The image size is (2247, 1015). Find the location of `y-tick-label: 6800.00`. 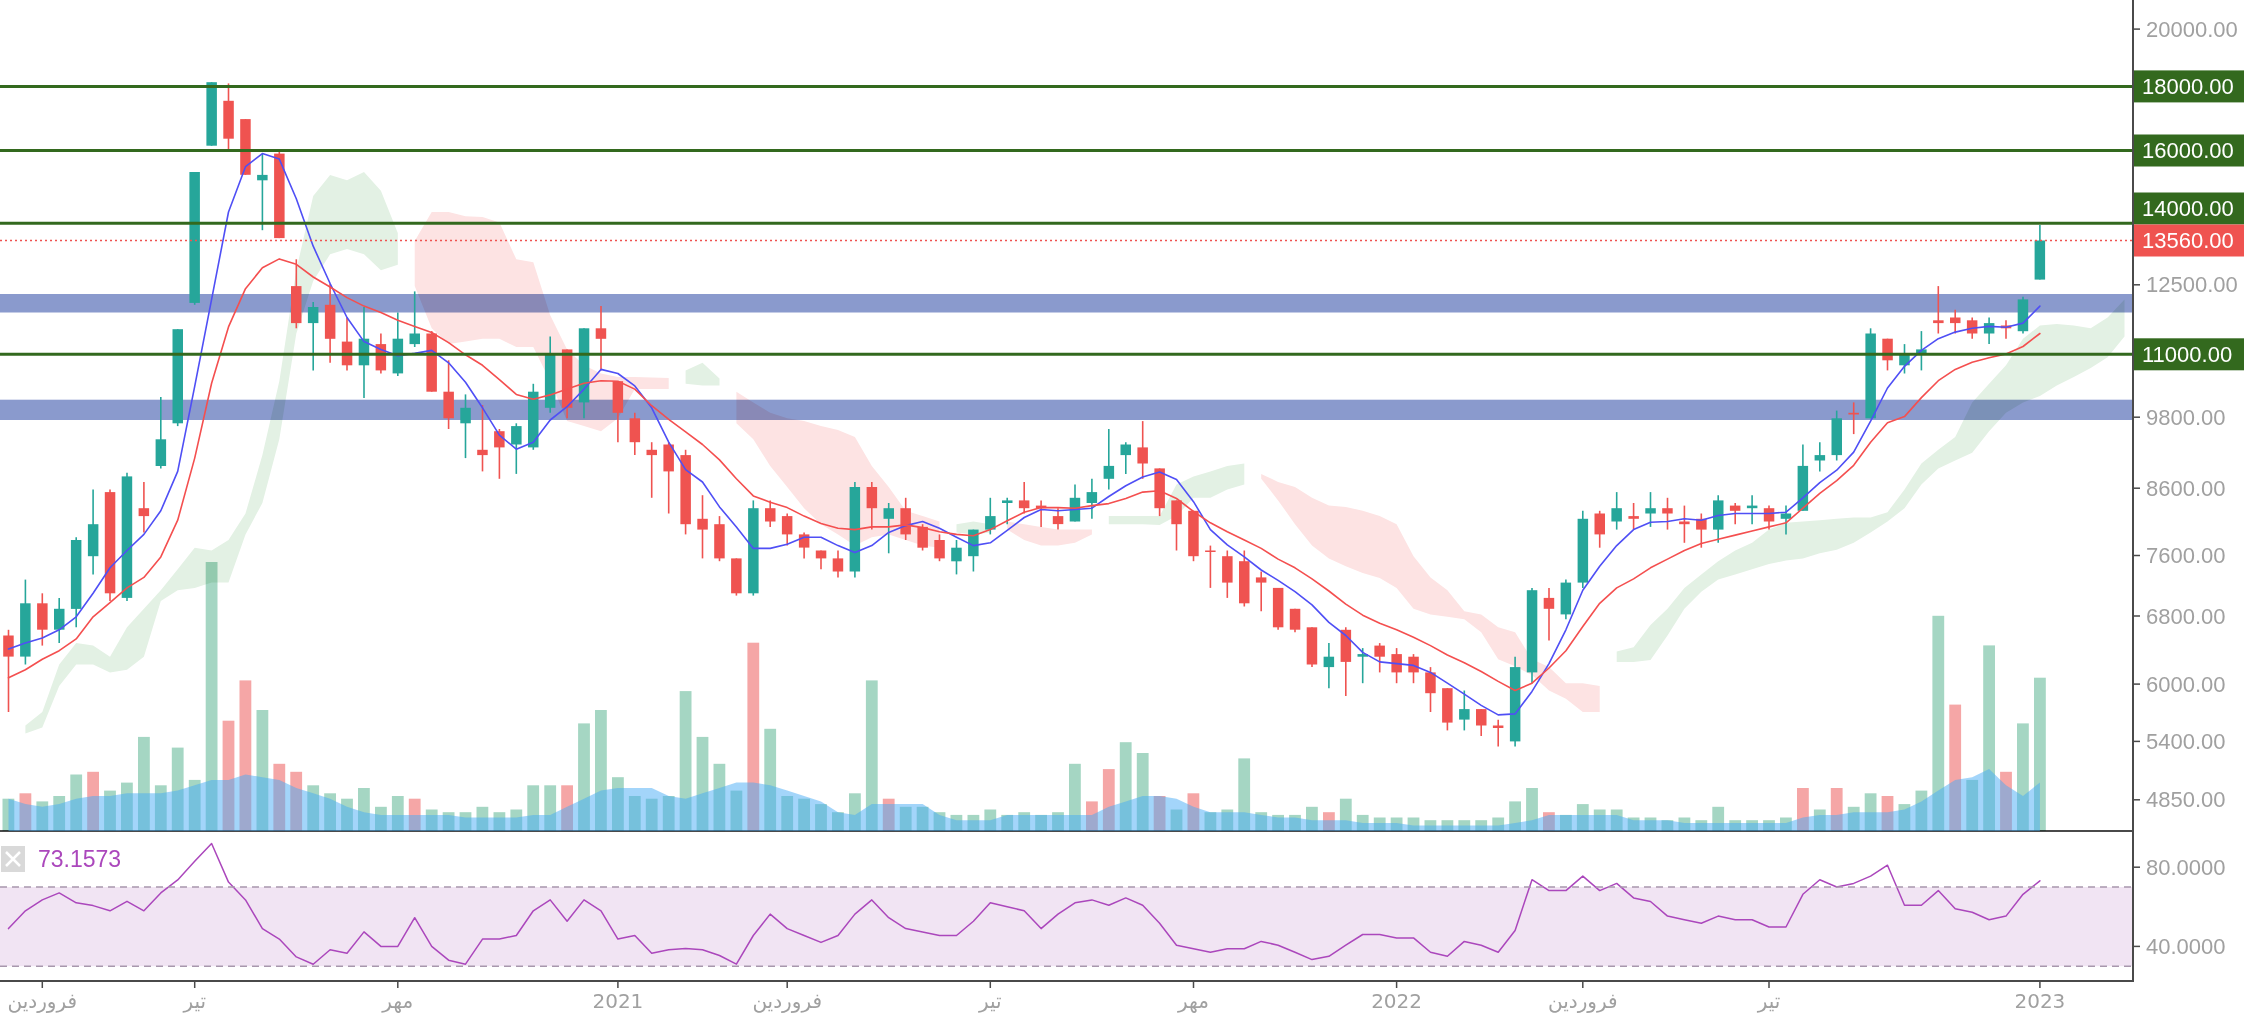

y-tick-label: 6800.00 is located at coordinates (2186, 616).